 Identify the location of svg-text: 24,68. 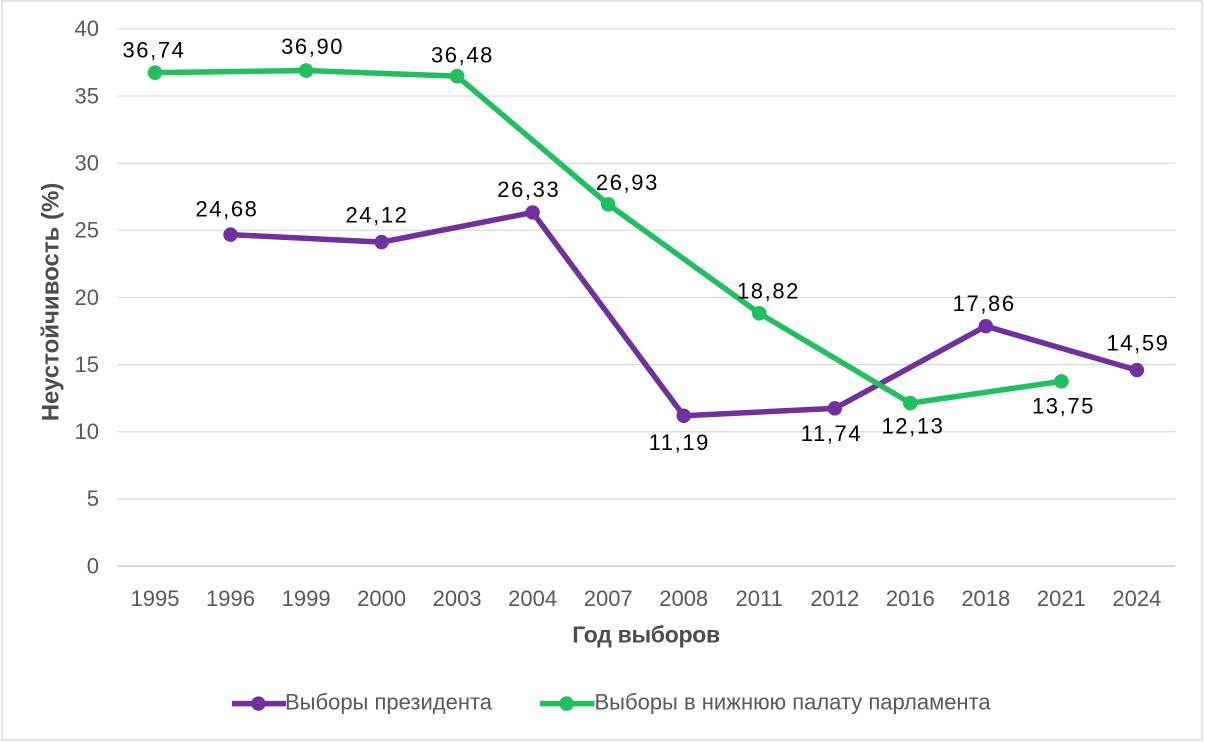
(226, 209).